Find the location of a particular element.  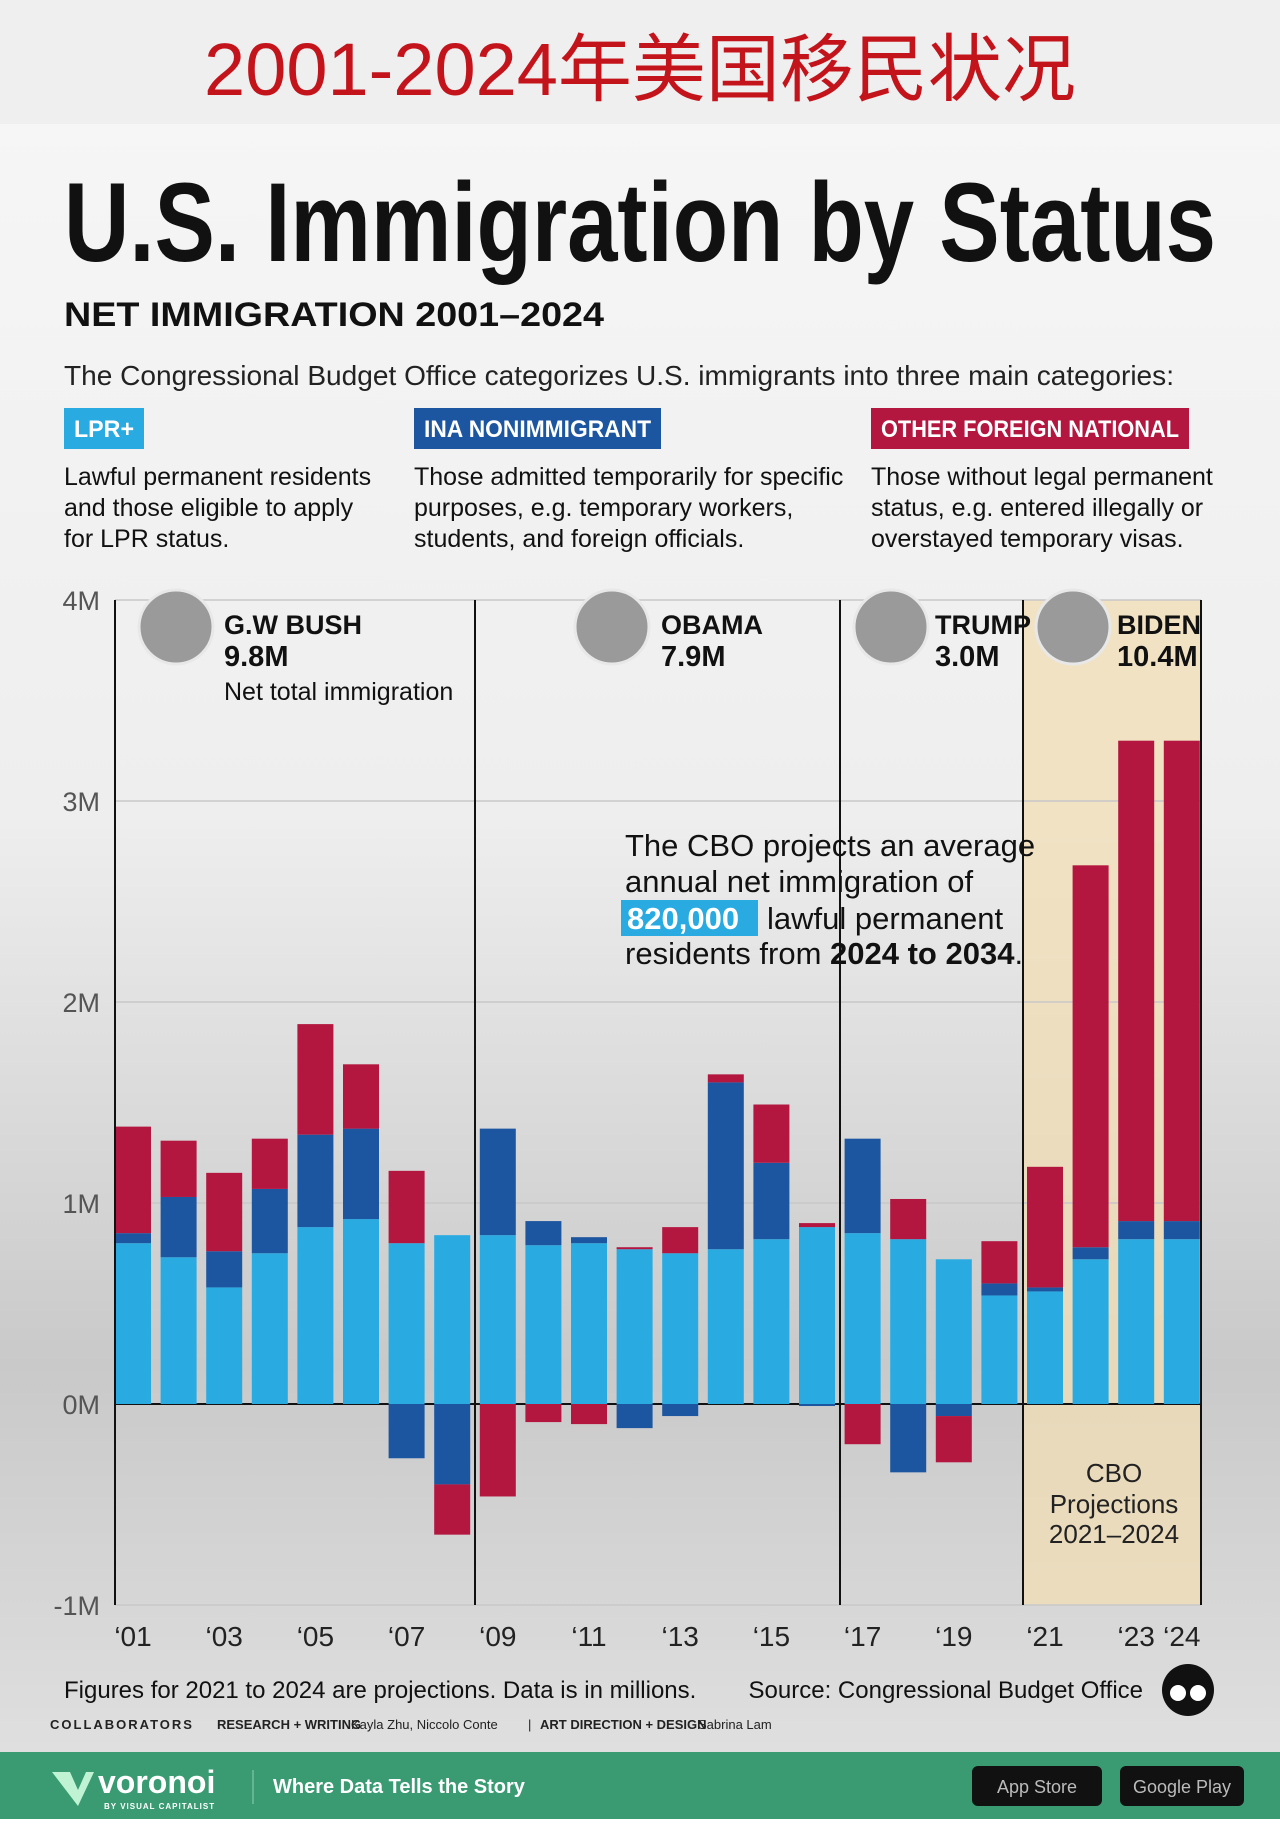

president-name: G.W BUSH is located at coordinates (293, 625).